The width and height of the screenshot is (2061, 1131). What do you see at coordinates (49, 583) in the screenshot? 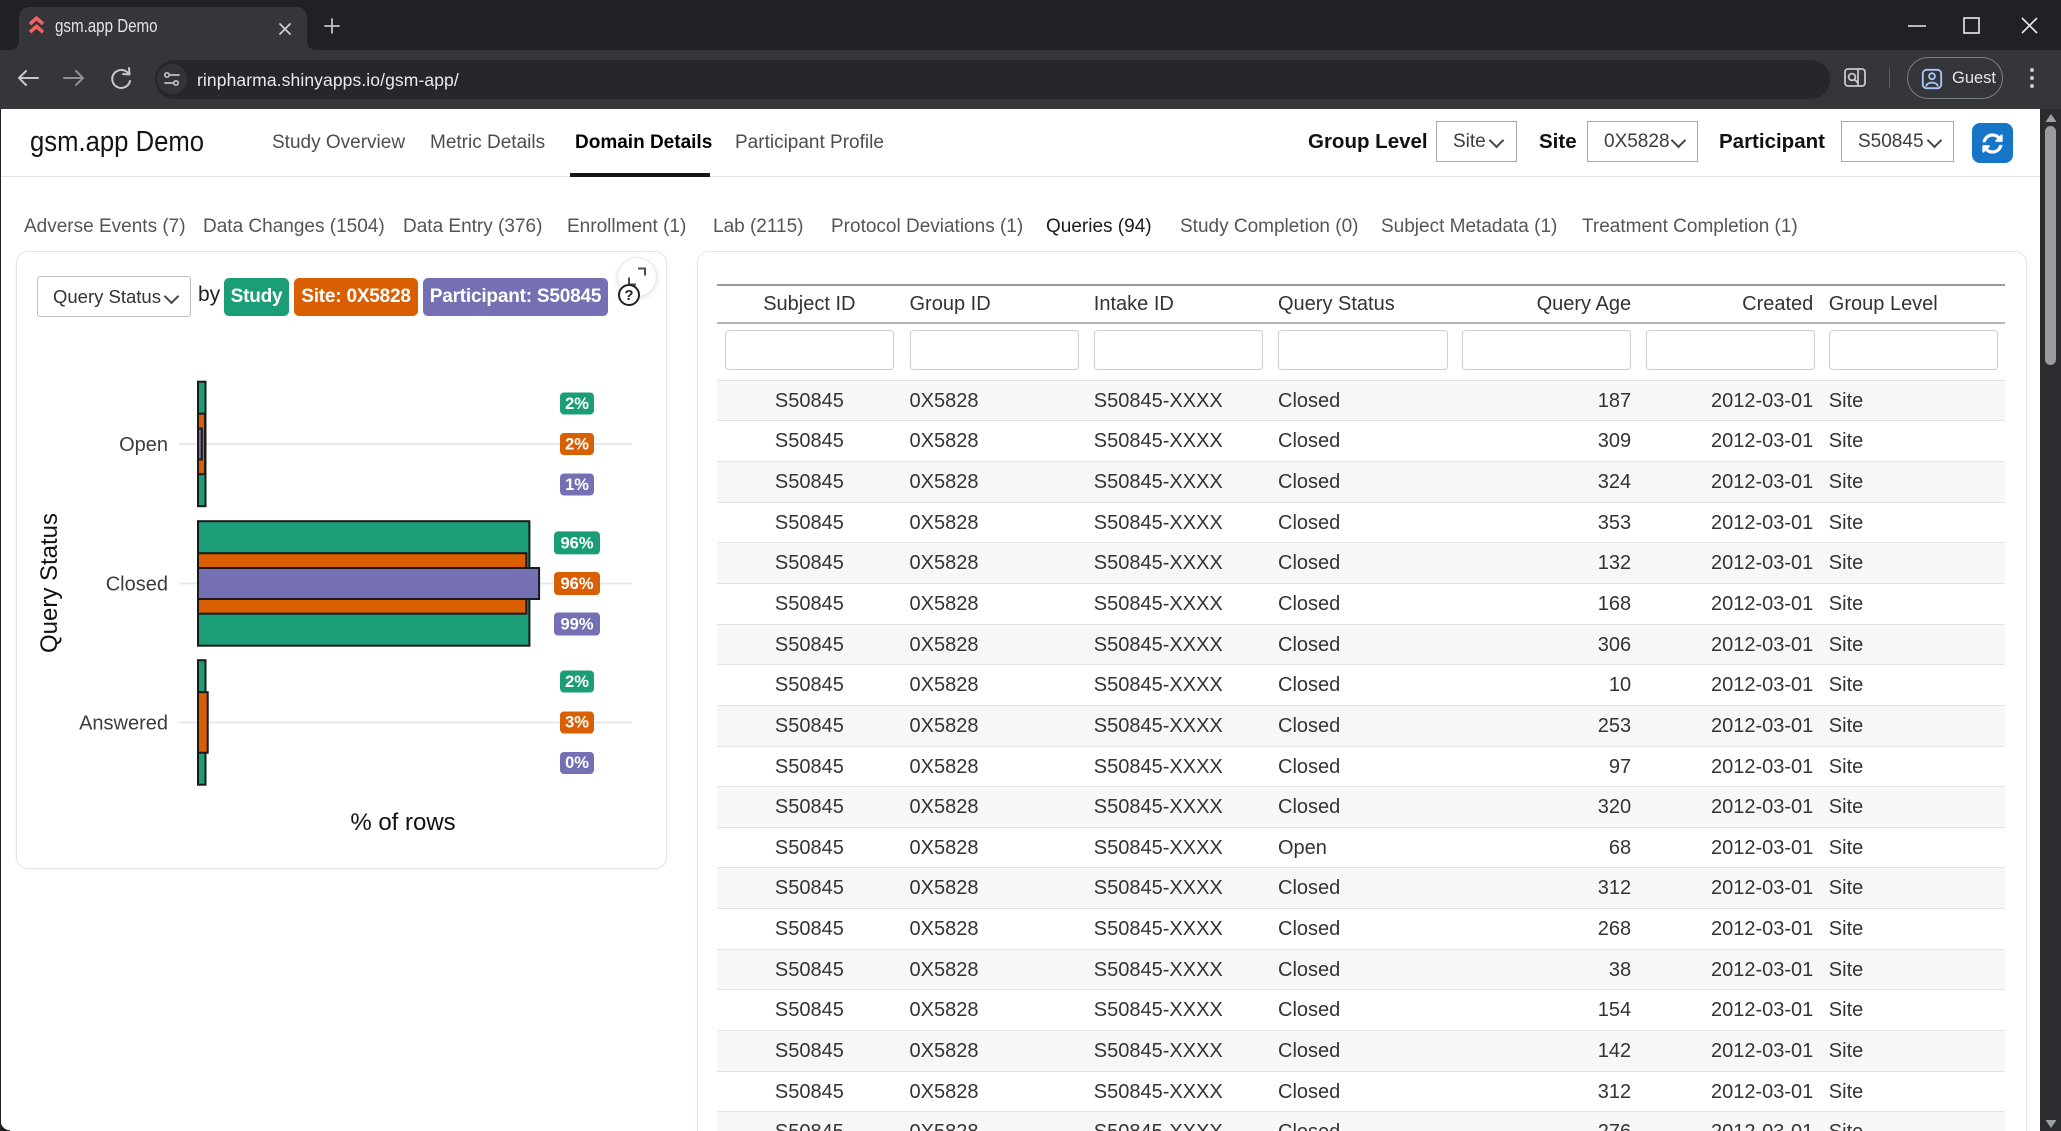
I see `svg-text: Query Status` at bounding box center [49, 583].